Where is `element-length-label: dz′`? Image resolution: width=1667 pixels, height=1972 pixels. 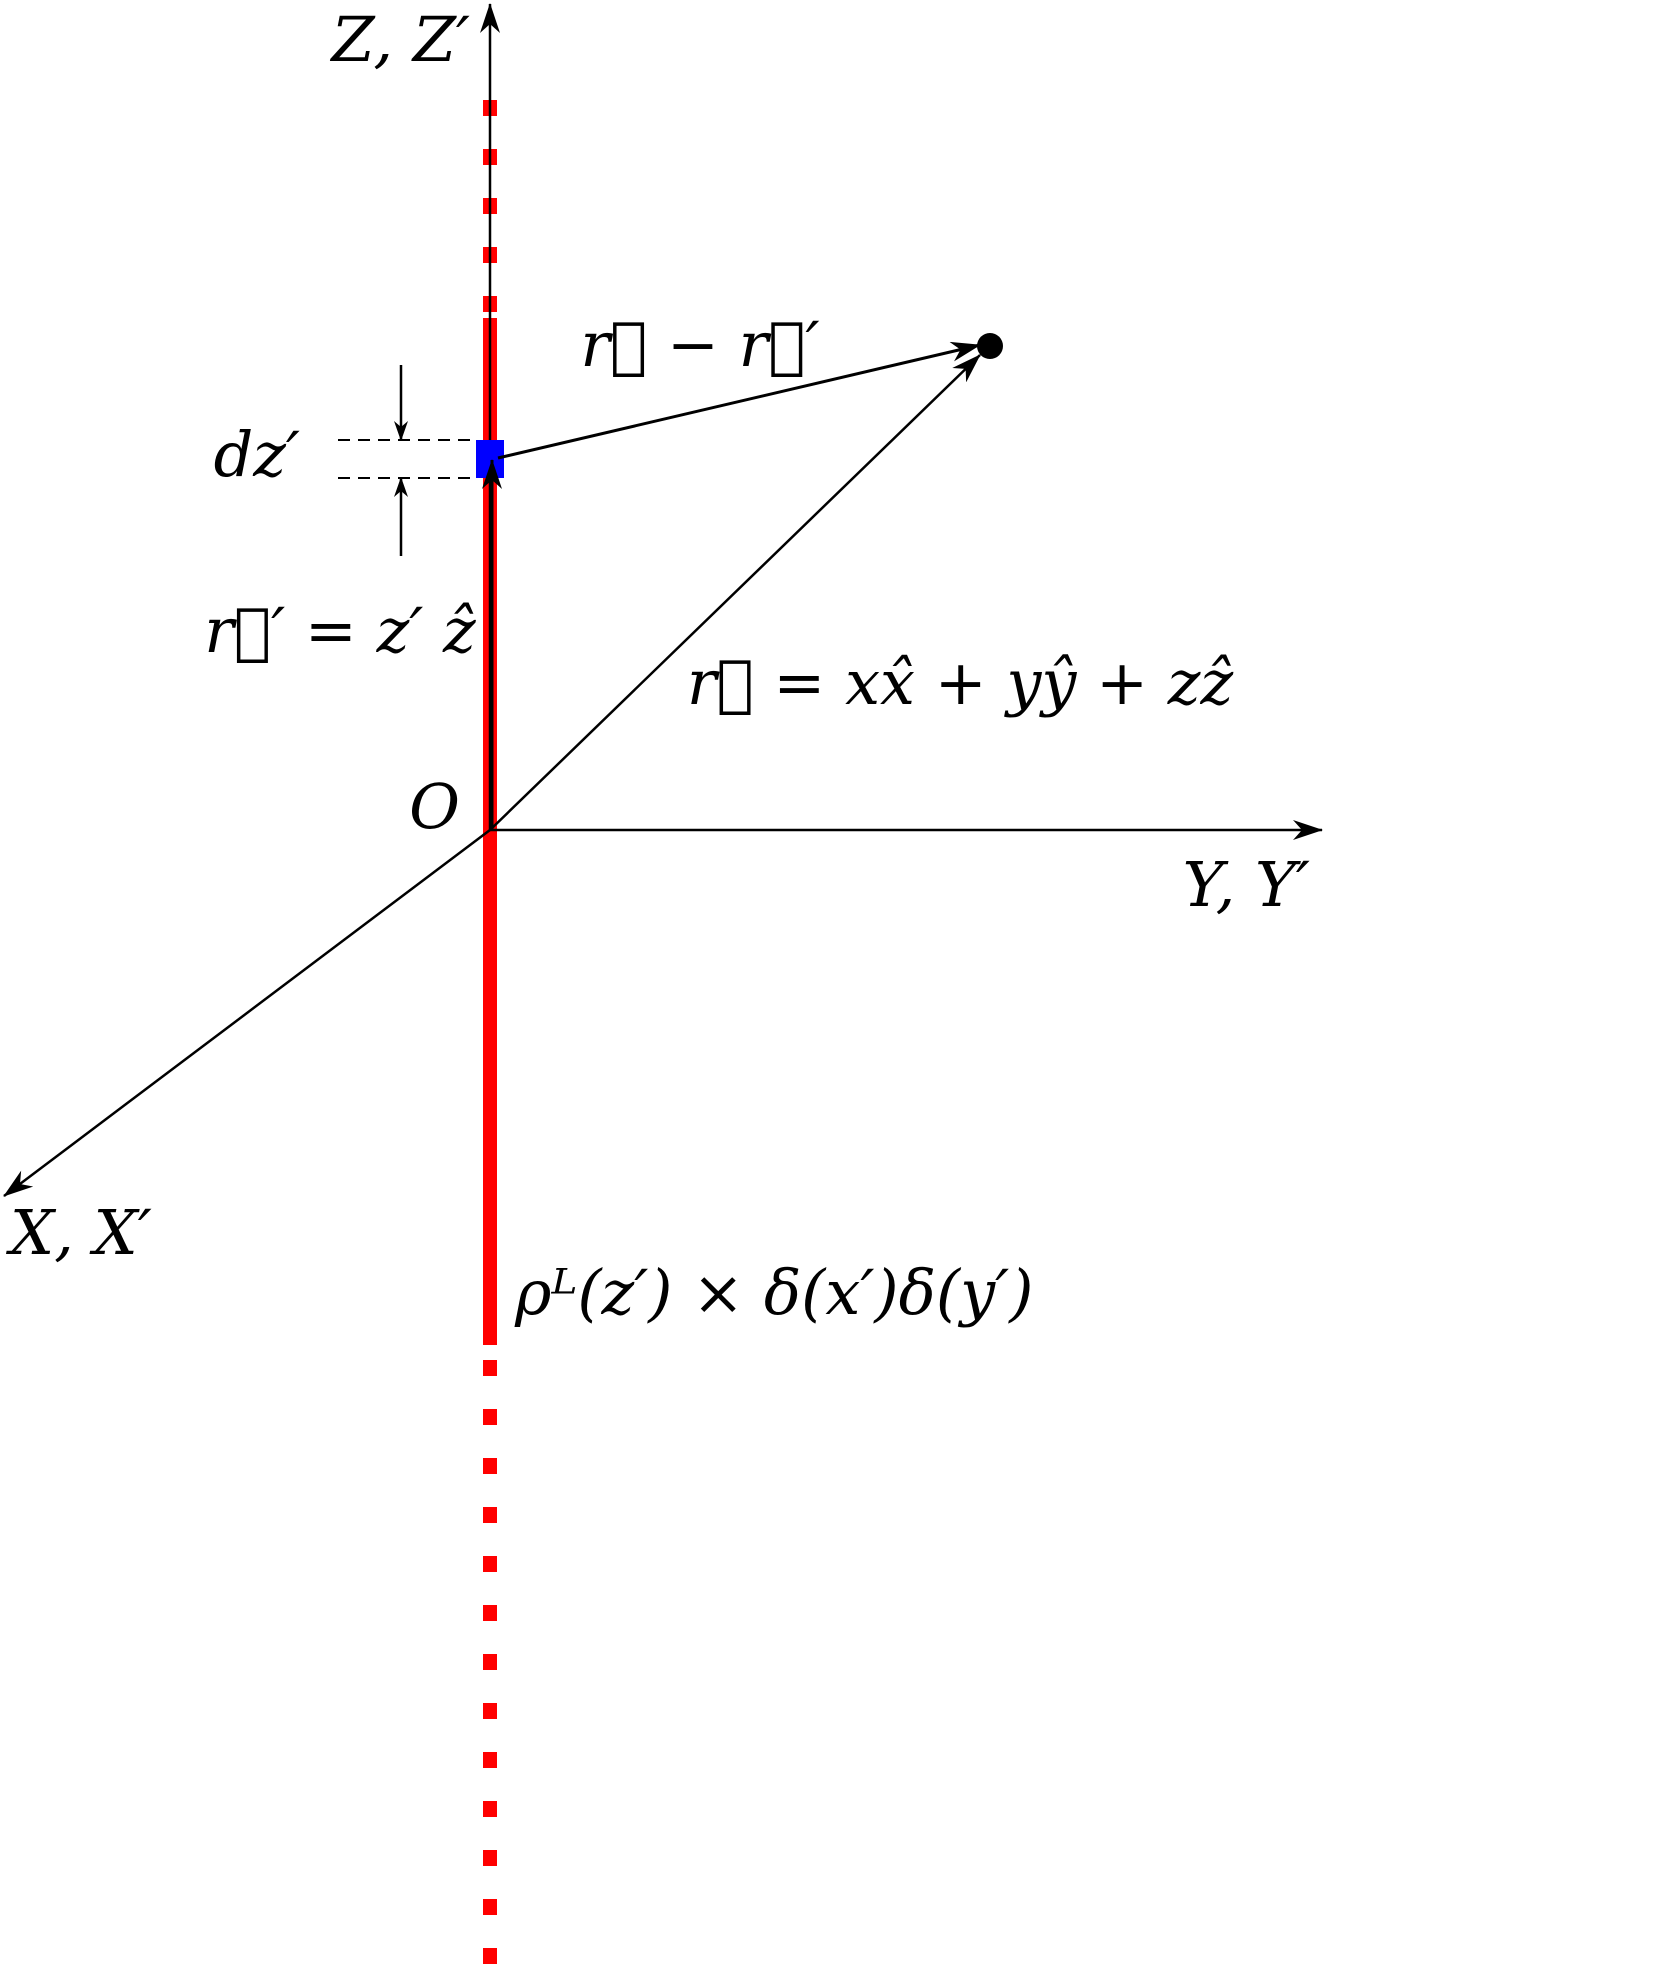 element-length-label: dz′ is located at coordinates (257, 454).